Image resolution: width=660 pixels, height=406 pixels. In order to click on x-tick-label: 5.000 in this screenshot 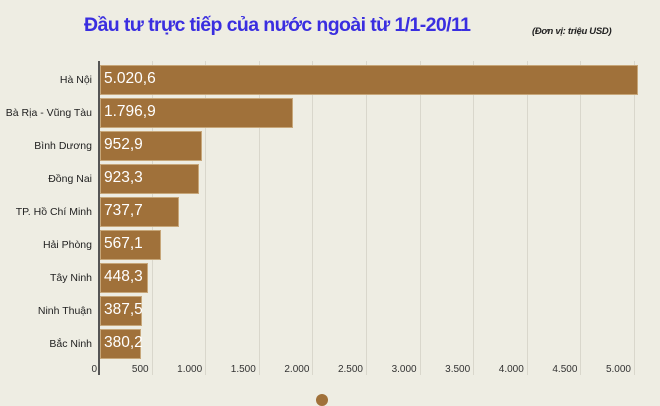, I will do `click(618, 369)`.